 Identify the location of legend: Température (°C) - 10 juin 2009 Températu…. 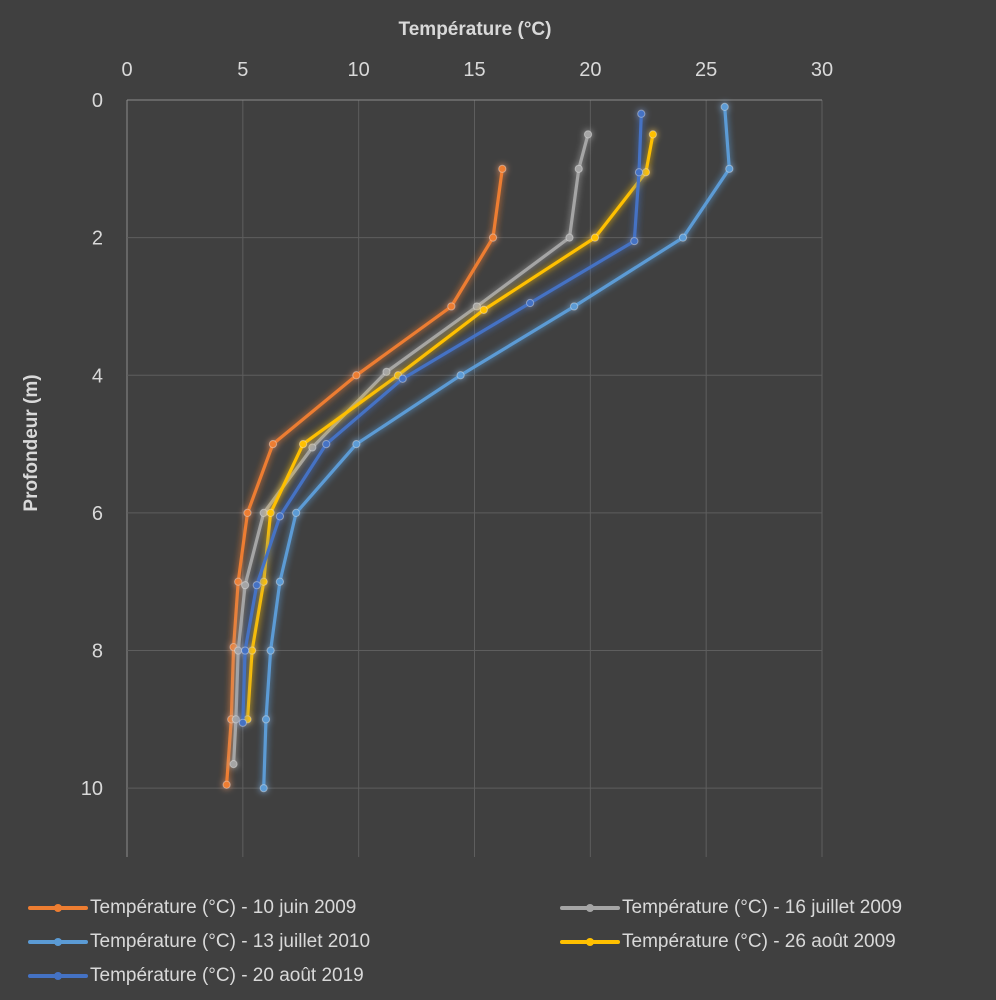
(512, 942).